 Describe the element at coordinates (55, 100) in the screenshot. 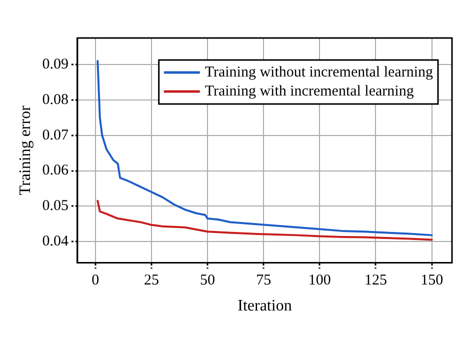

I see `y-tick-label: 0.08` at that location.